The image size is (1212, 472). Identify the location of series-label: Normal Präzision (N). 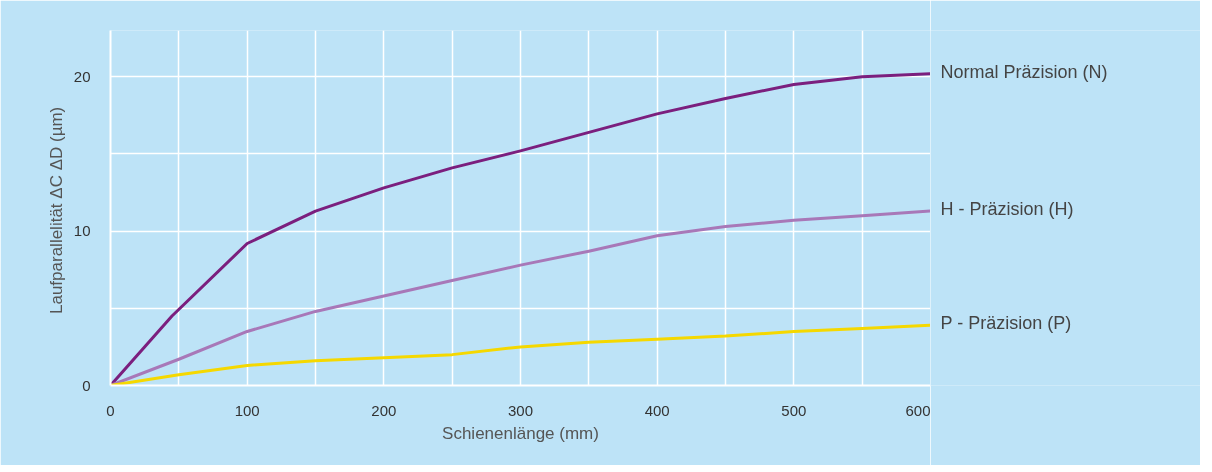
(1024, 71).